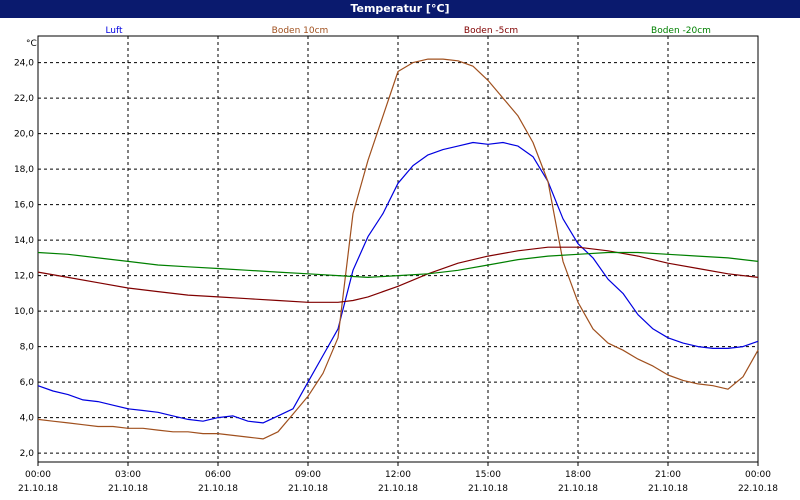  What do you see at coordinates (408, 31) in the screenshot?
I see `legend: Luft Boden 10cm Boden -5cm Boden -20cm` at bounding box center [408, 31].